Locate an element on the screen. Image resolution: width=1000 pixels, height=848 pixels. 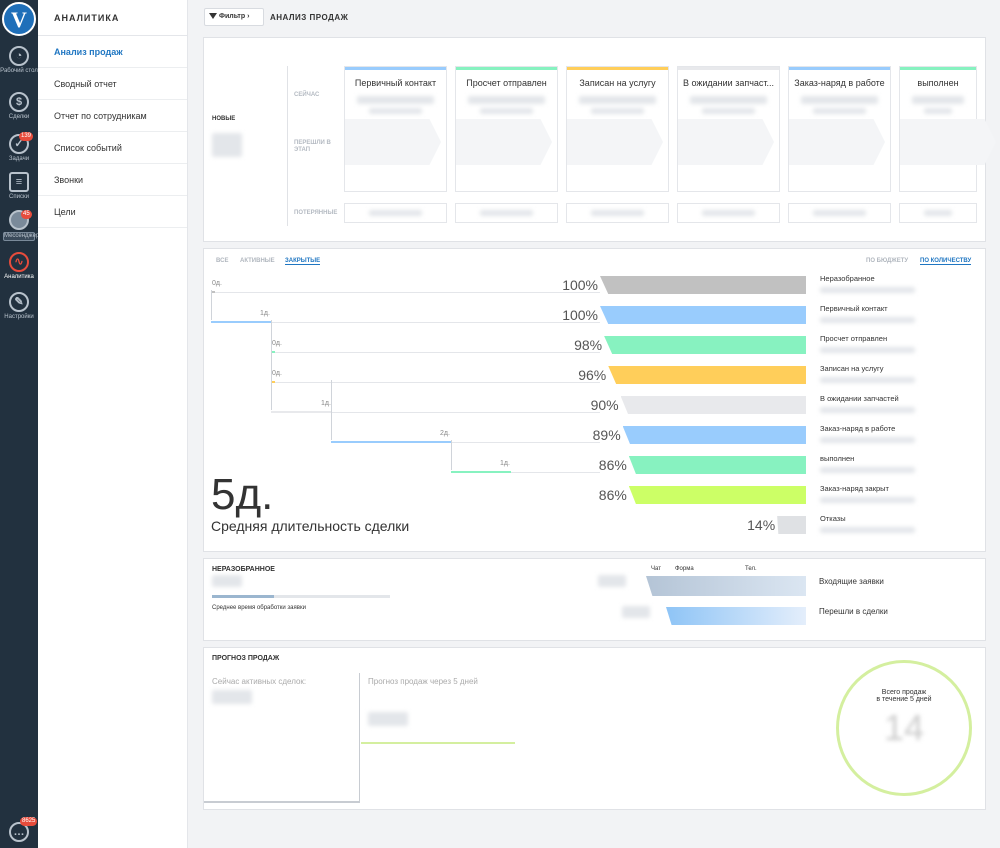
wrench-icon: ✎ is located at coordinates (19, 302).